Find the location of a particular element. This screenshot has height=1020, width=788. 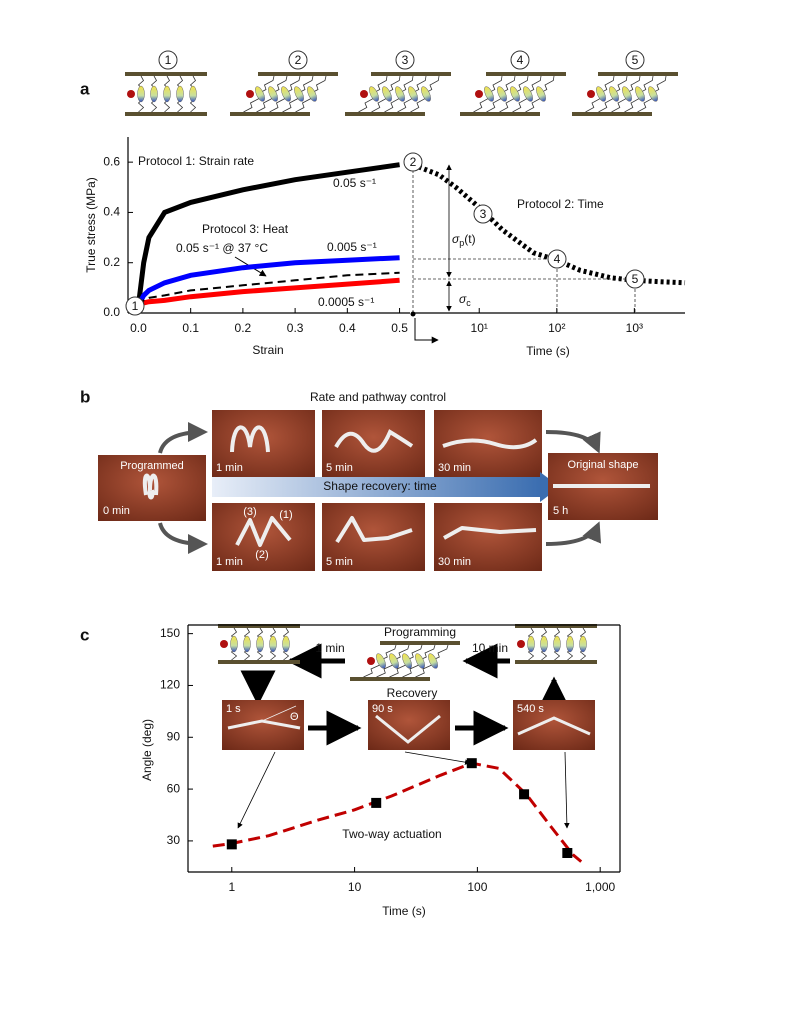

x-tick-label: 10² is located at coordinates (556, 328).